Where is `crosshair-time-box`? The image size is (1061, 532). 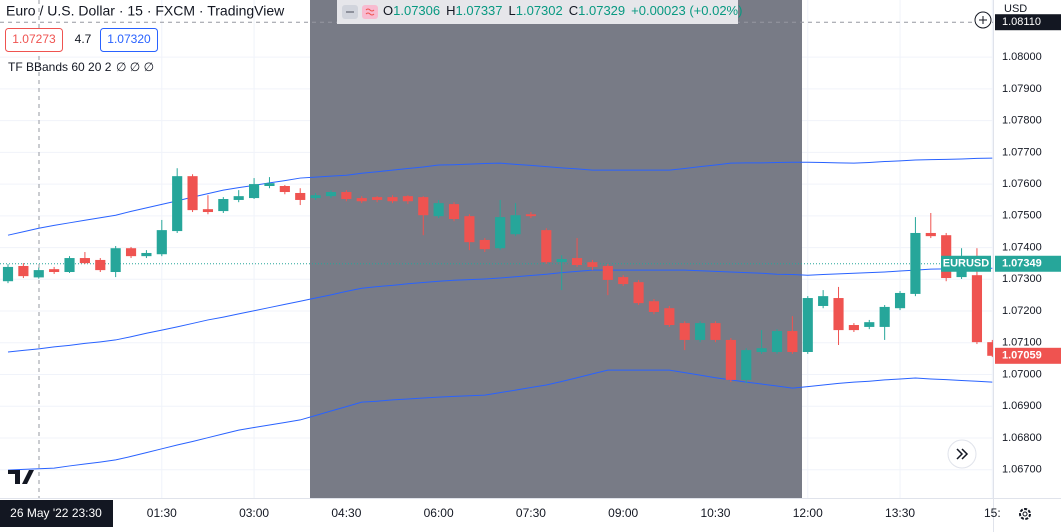
crosshair-time-box is located at coordinates (56, 513).